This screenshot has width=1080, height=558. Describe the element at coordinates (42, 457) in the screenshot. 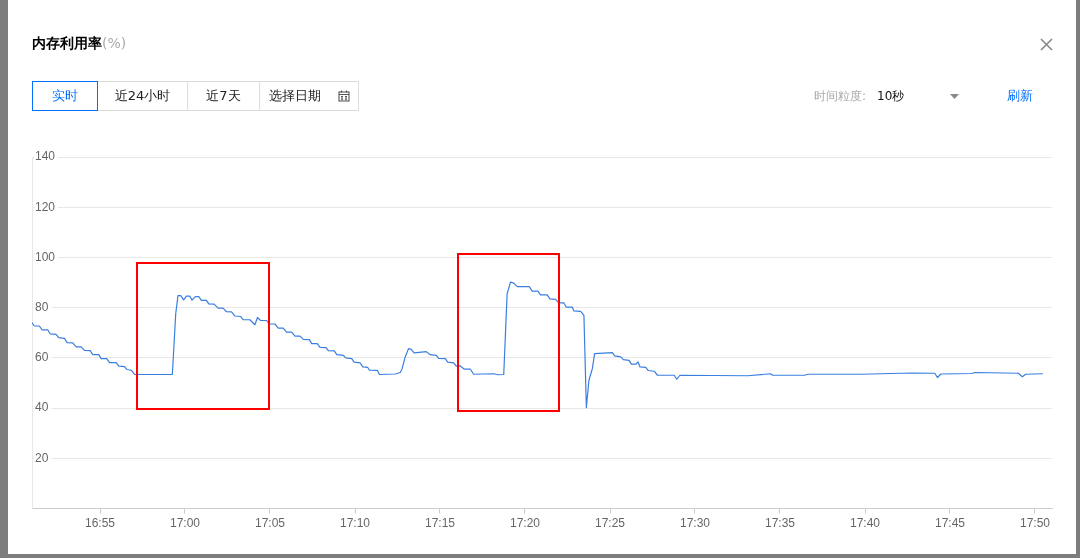

I see `y-tick-label: 20` at that location.